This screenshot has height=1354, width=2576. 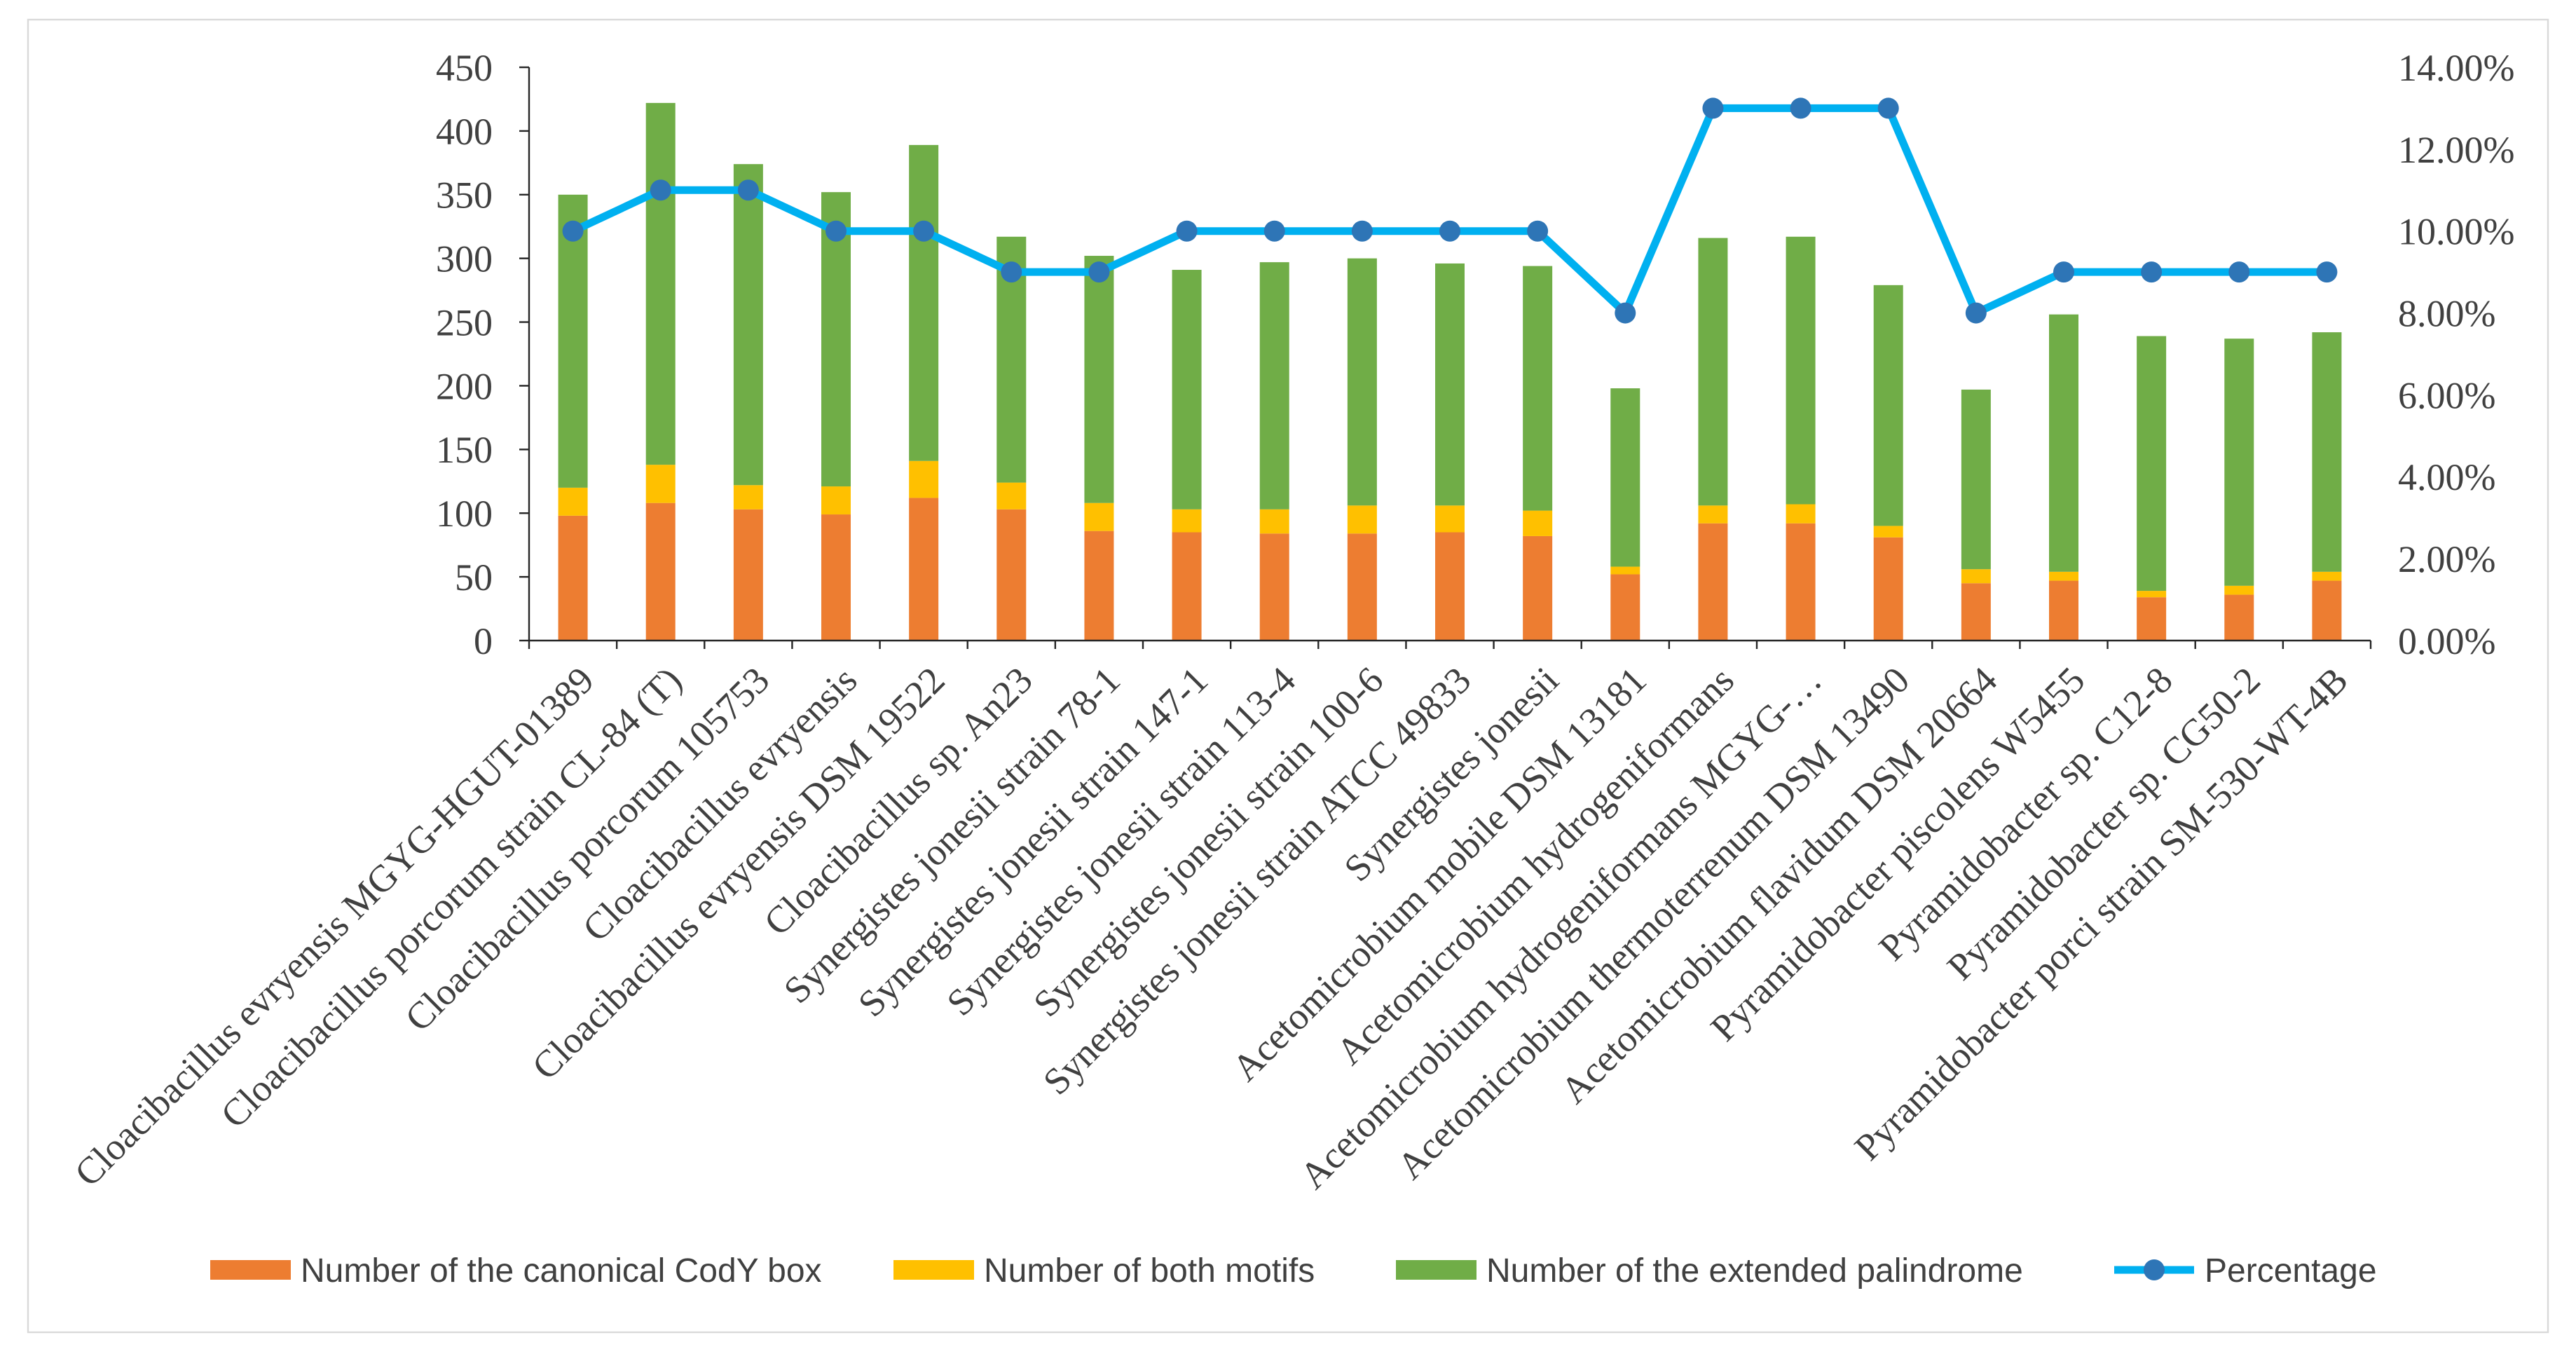 What do you see at coordinates (2447, 477) in the screenshot?
I see `y2-tick-label: 4.00%` at bounding box center [2447, 477].